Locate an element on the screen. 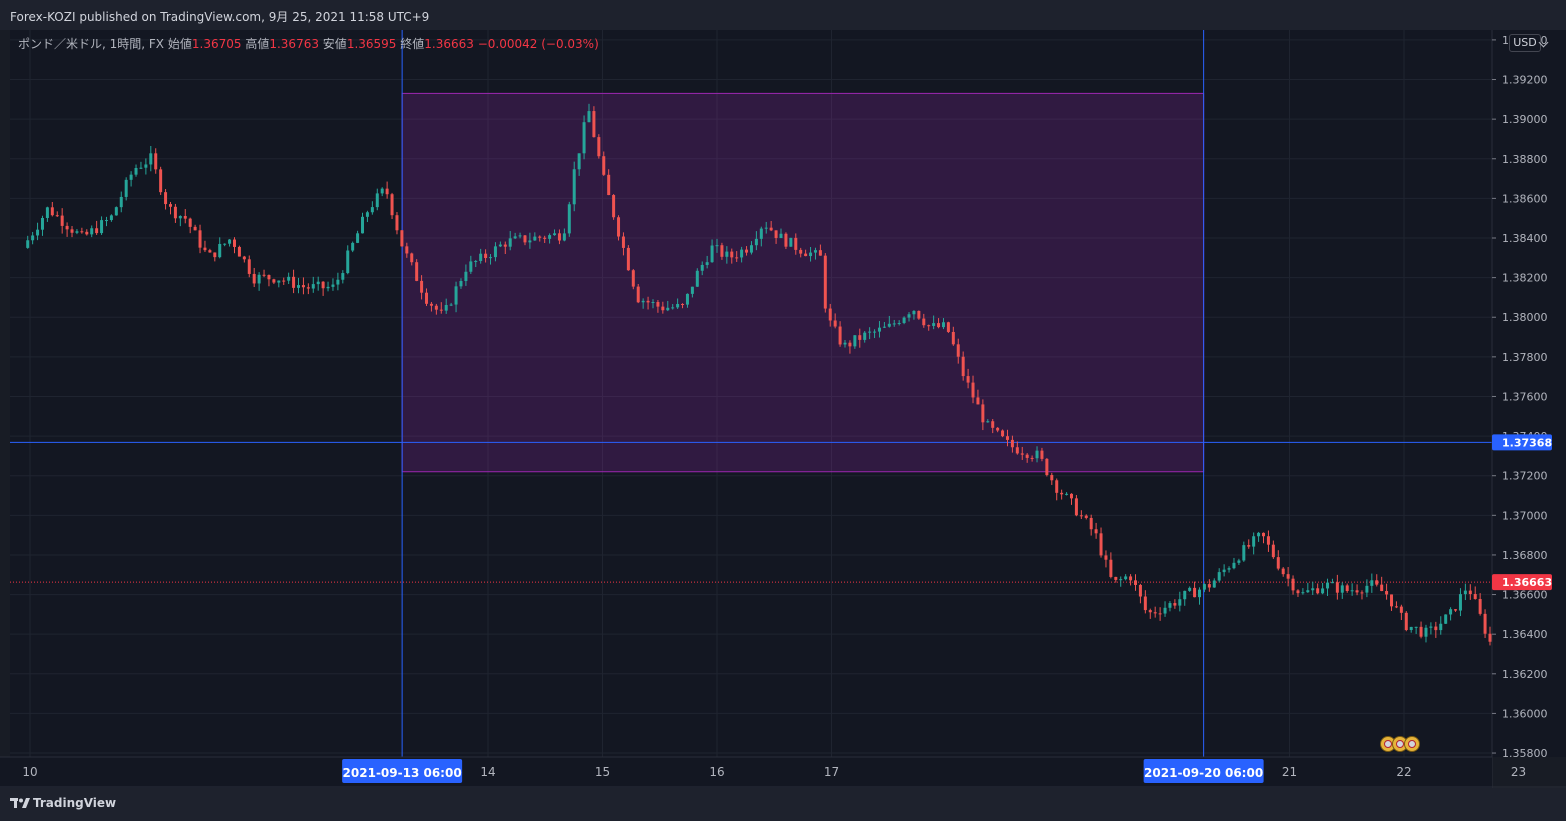 The height and width of the screenshot is (821, 1566). time-axis is located at coordinates (746, 772).